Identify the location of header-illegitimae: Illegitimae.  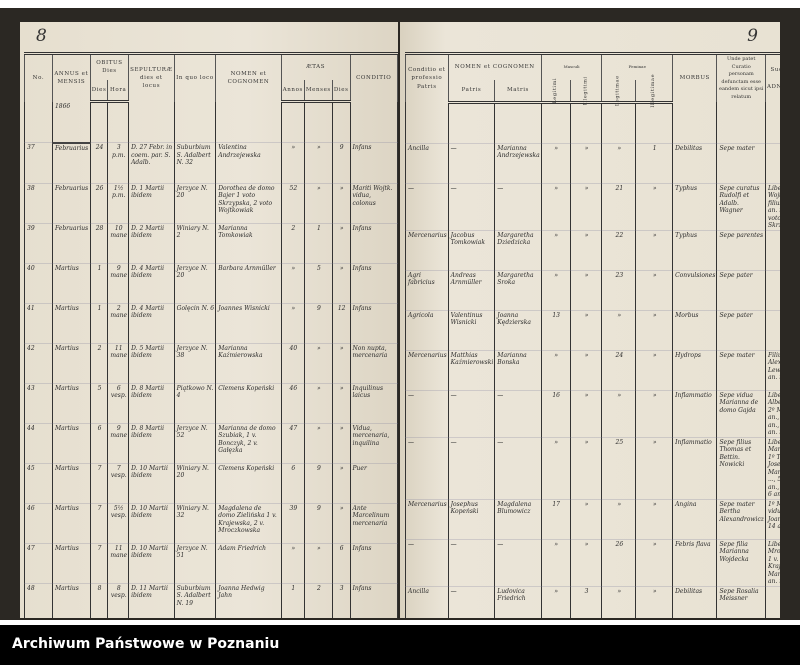
(654, 91).